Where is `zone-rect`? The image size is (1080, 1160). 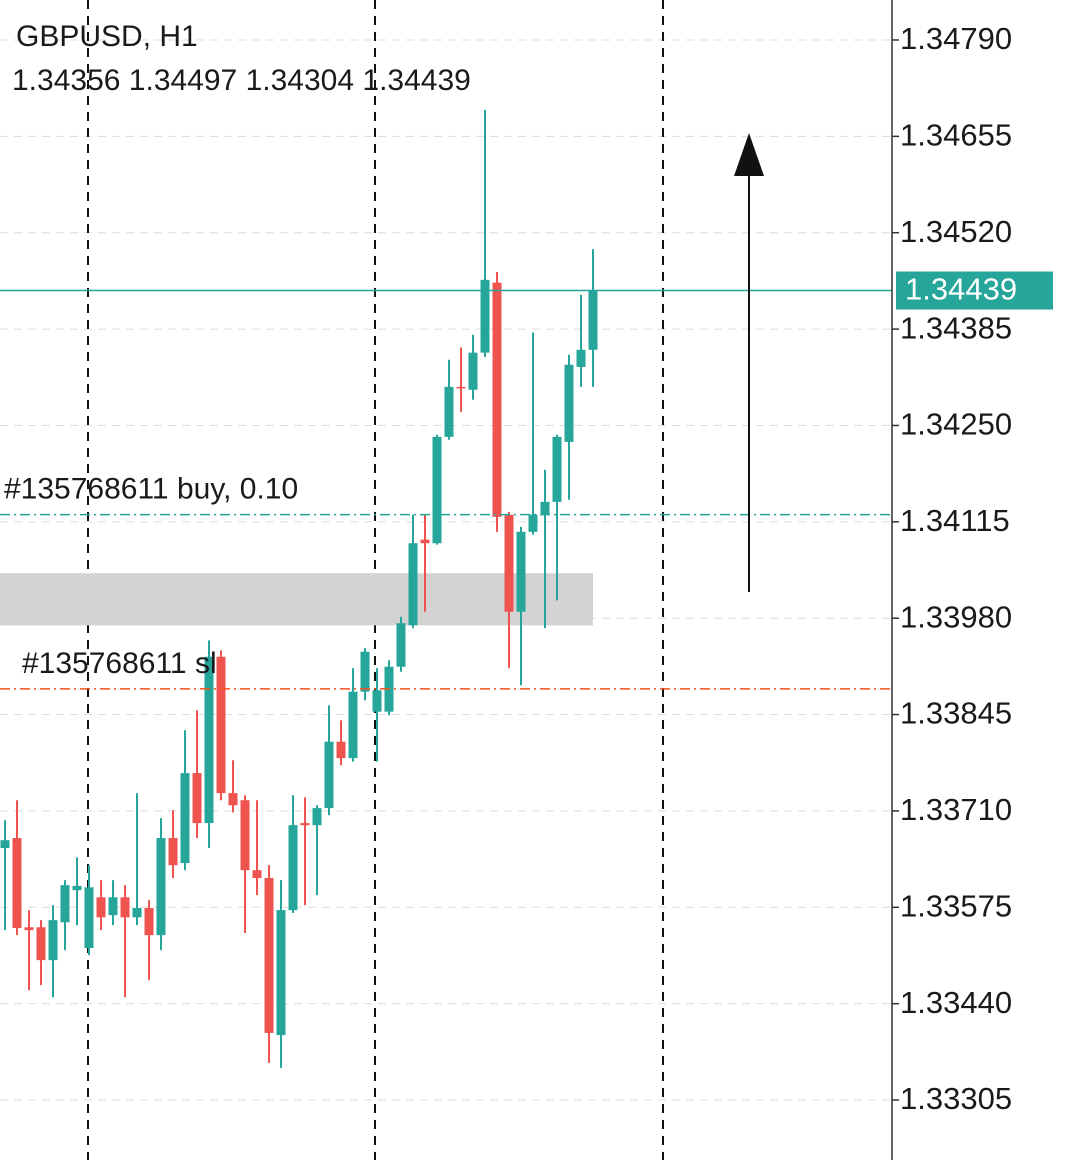 zone-rect is located at coordinates (296, 599).